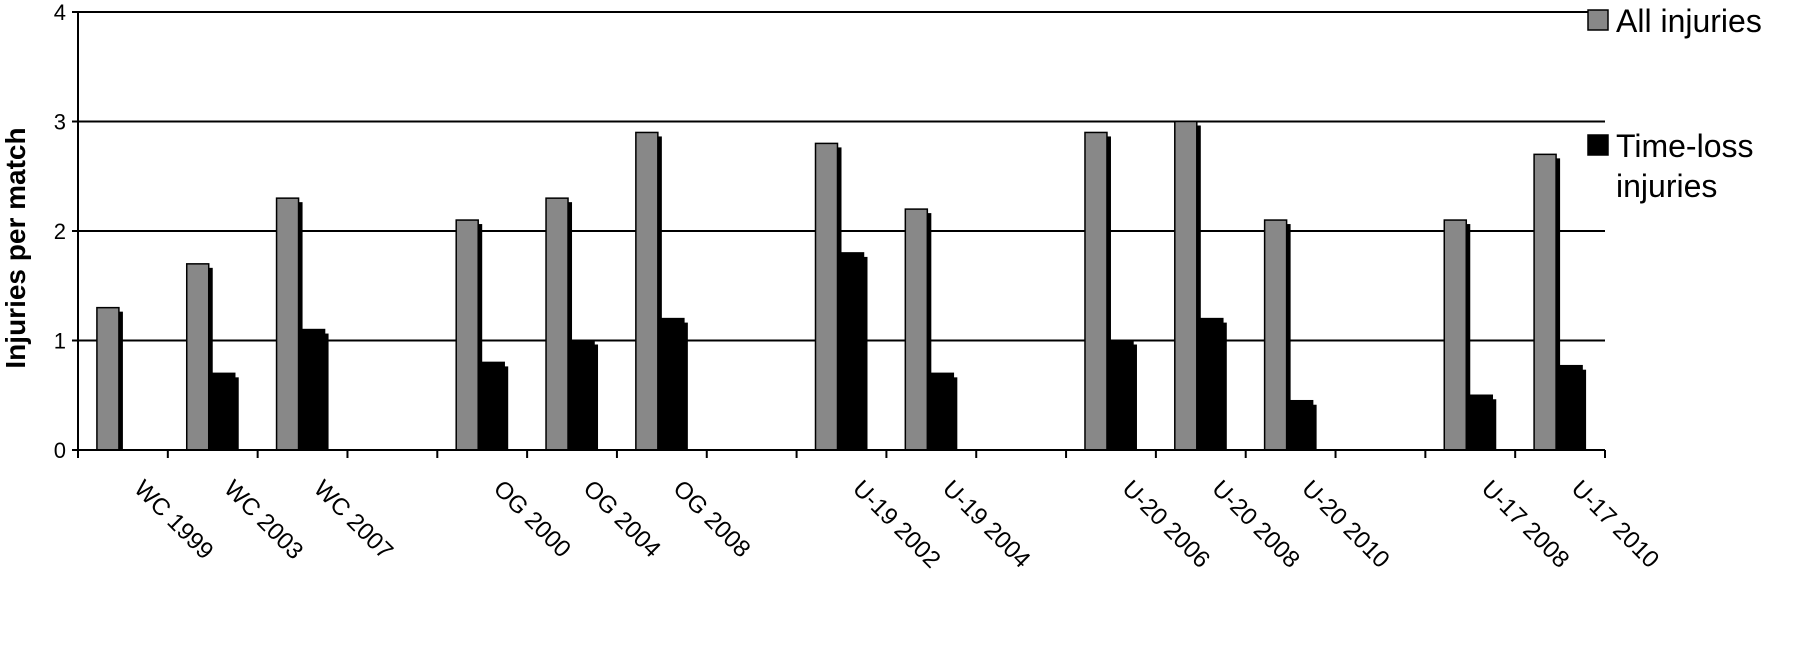 This screenshot has width=1800, height=662. I want to click on y-tick-label: 4, so click(60, 12).